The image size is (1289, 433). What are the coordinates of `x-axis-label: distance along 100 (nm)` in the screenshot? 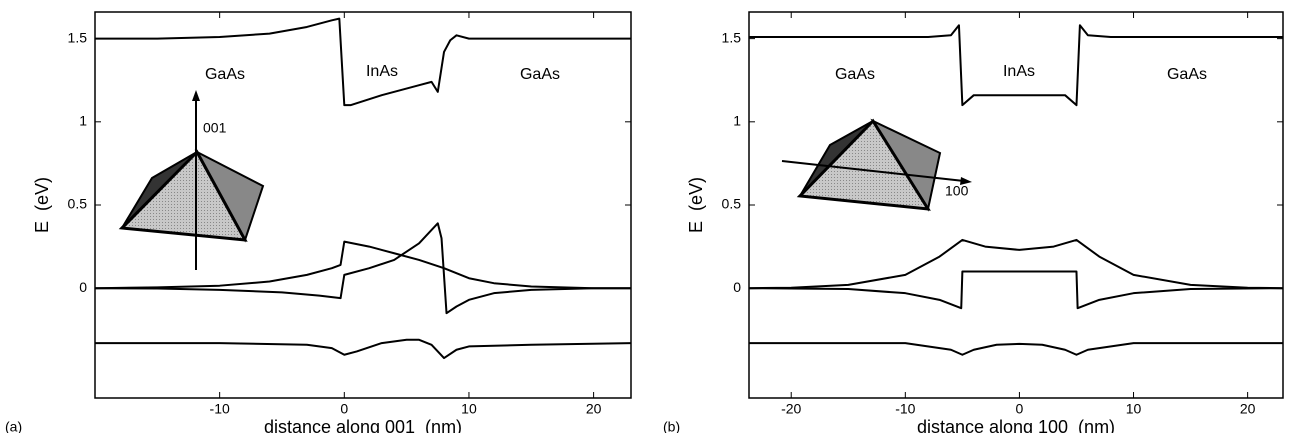 It's located at (1016, 425).